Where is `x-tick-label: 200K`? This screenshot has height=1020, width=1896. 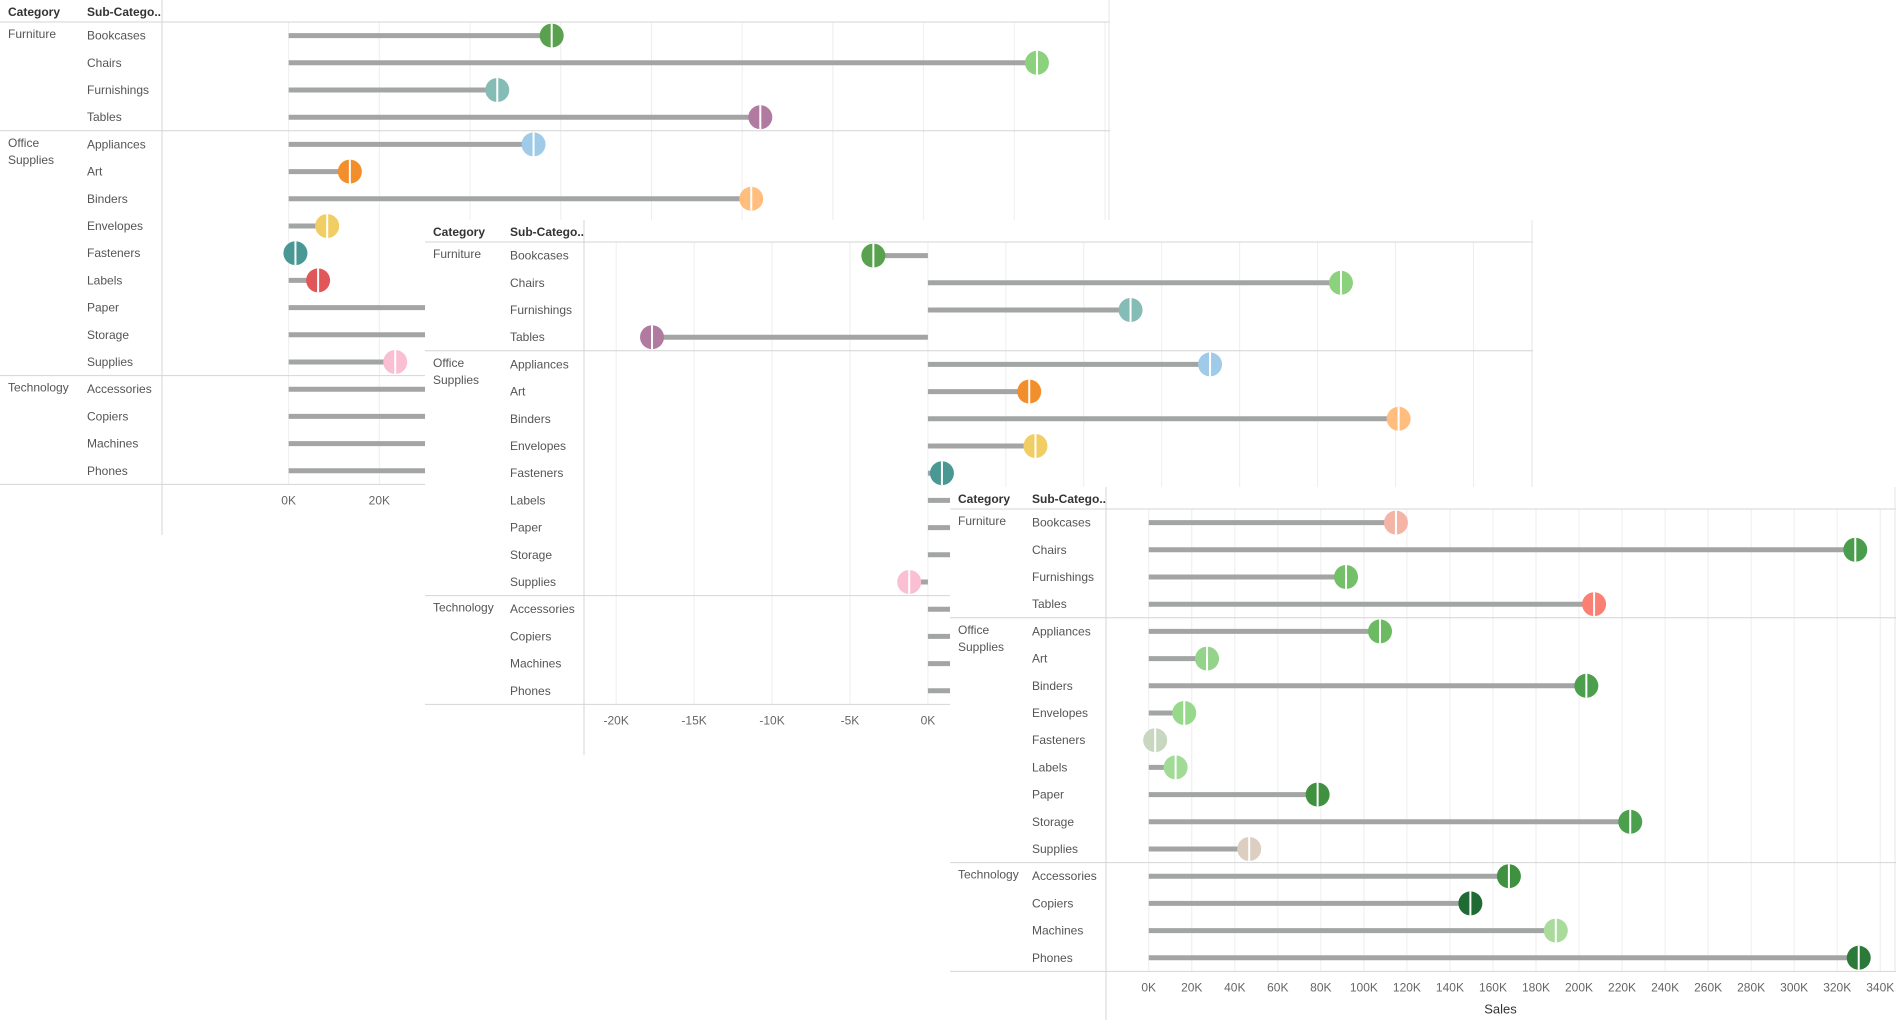 x-tick-label: 200K is located at coordinates (1579, 987).